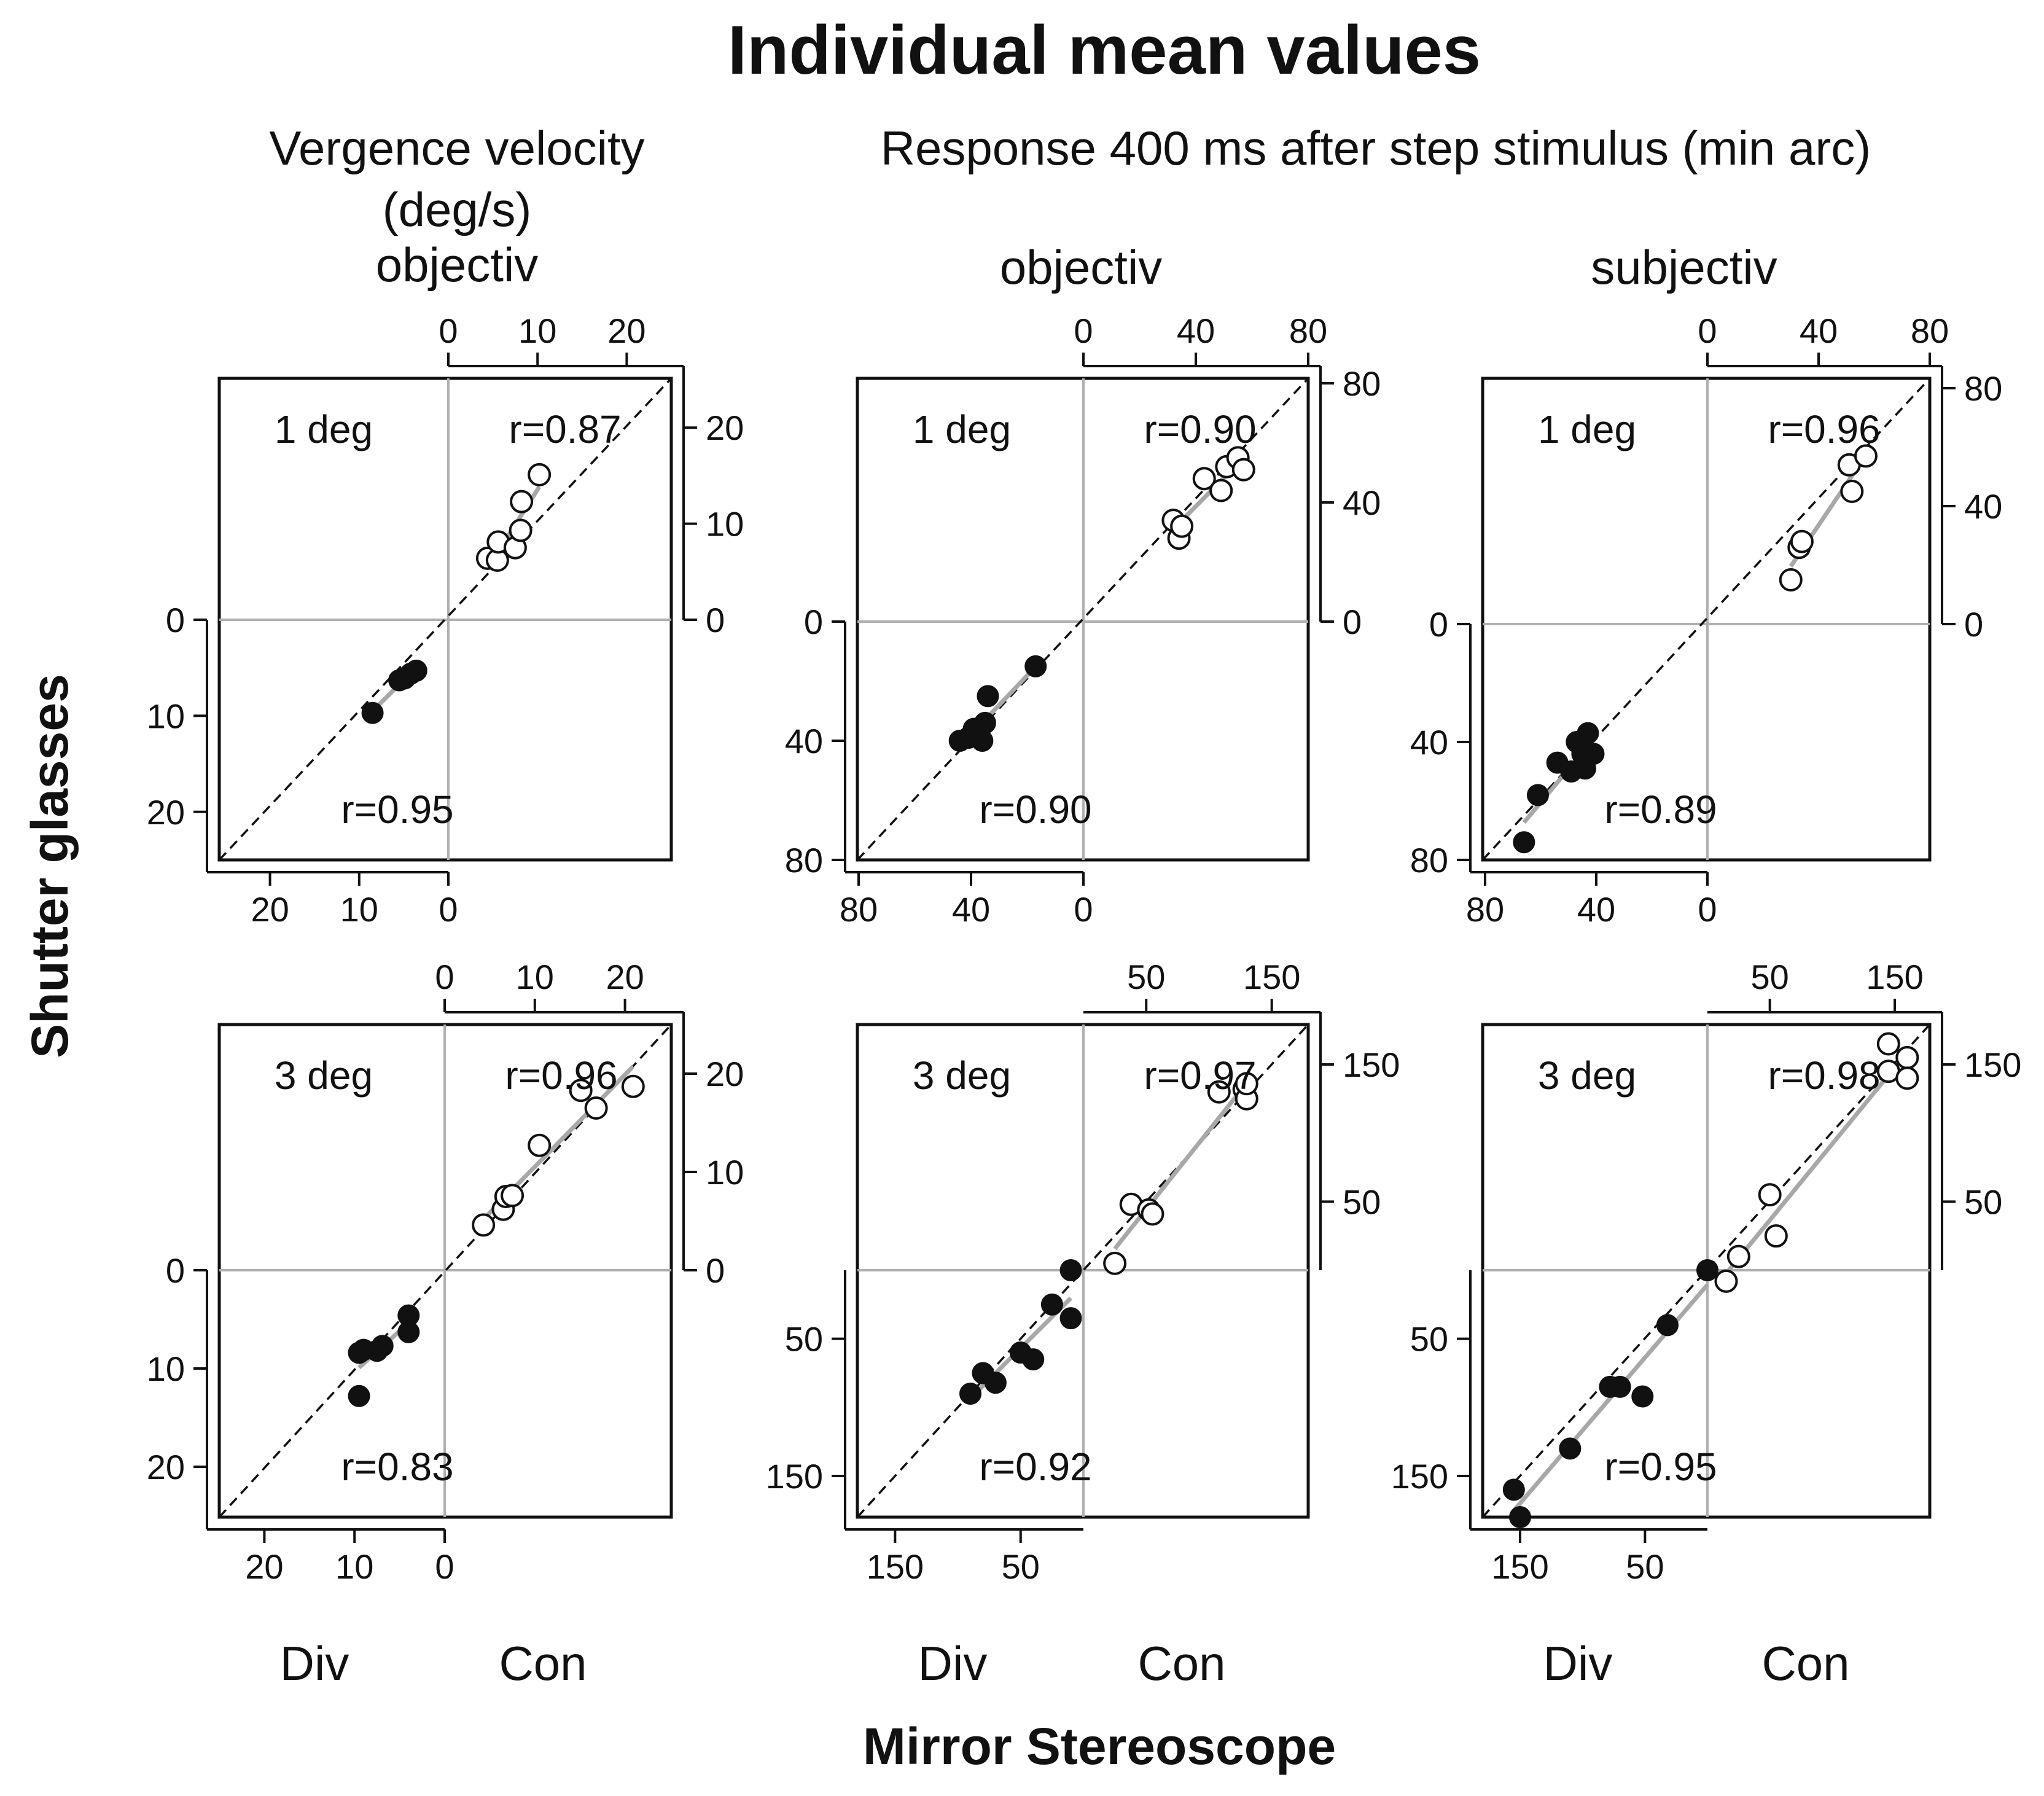 Image resolution: width=2044 pixels, height=1796 pixels. What do you see at coordinates (1824, 1075) in the screenshot?
I see `r-con-label: r=0.98` at bounding box center [1824, 1075].